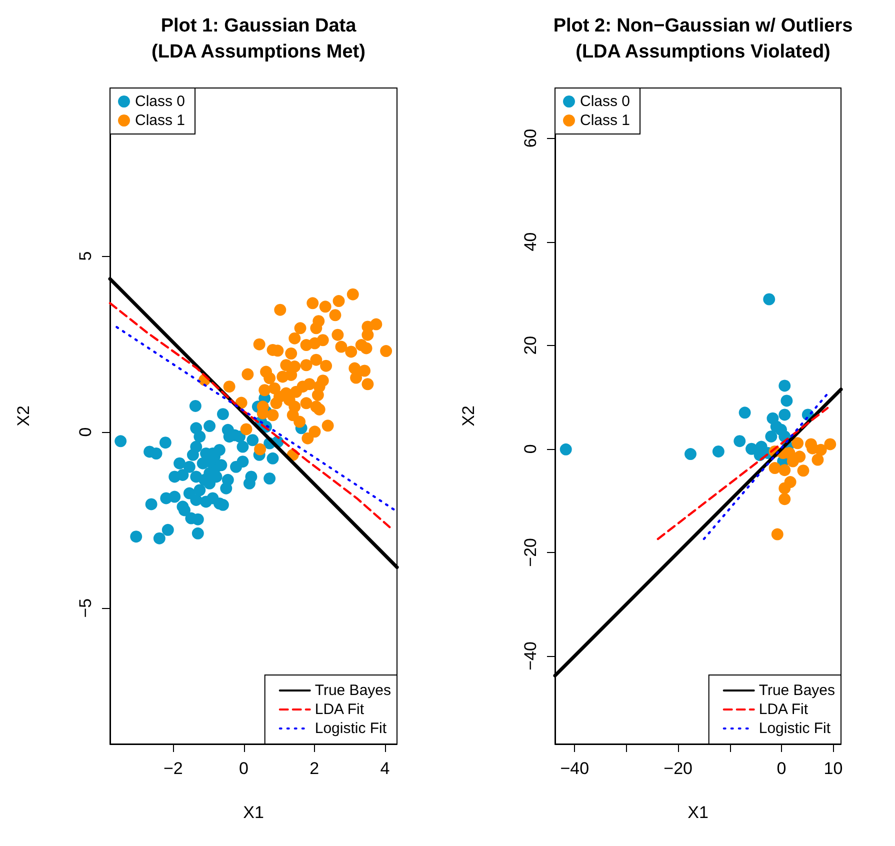 This screenshot has height=846, width=895. Describe the element at coordinates (530, 552) in the screenshot. I see `y-tick-label: −20` at that location.